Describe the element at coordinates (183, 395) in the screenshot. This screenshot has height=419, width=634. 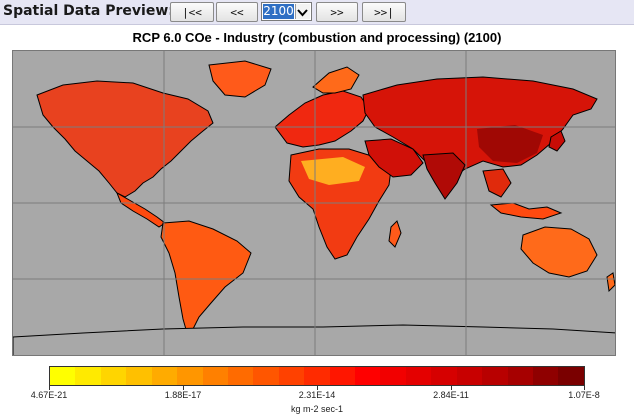
I see `legend-tick-label: 1.88E-17` at that location.